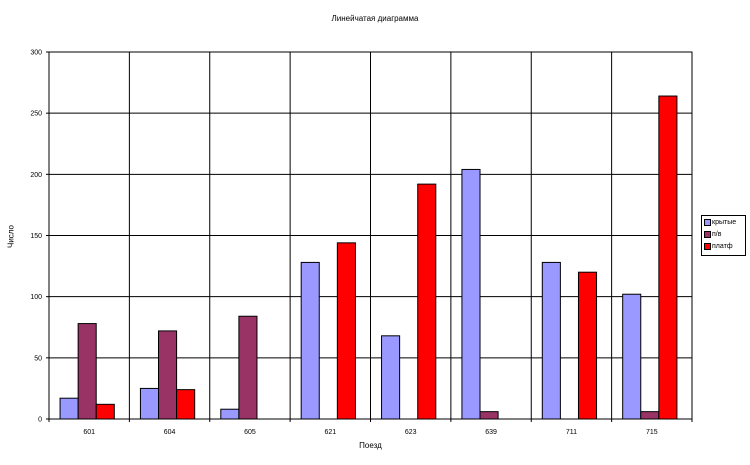 Image resolution: width=750 pixels, height=465 pixels. What do you see at coordinates (170, 432) in the screenshot?
I see `x-tick-label: 604` at bounding box center [170, 432].